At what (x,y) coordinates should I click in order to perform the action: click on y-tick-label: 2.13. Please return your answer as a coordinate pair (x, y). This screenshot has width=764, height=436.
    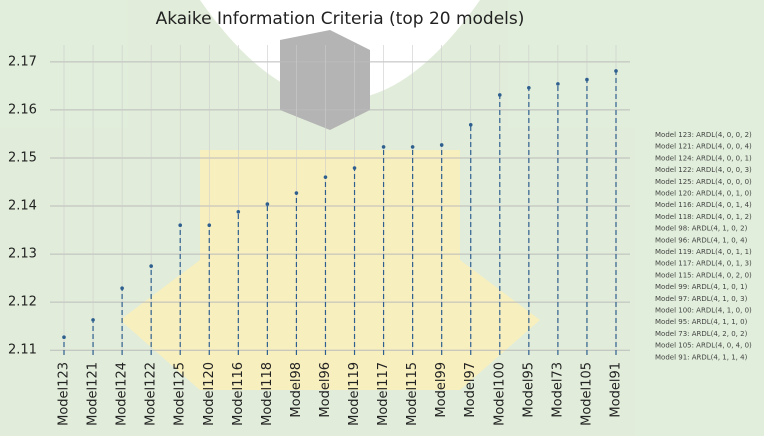
    Looking at the image, I should click on (22, 254).